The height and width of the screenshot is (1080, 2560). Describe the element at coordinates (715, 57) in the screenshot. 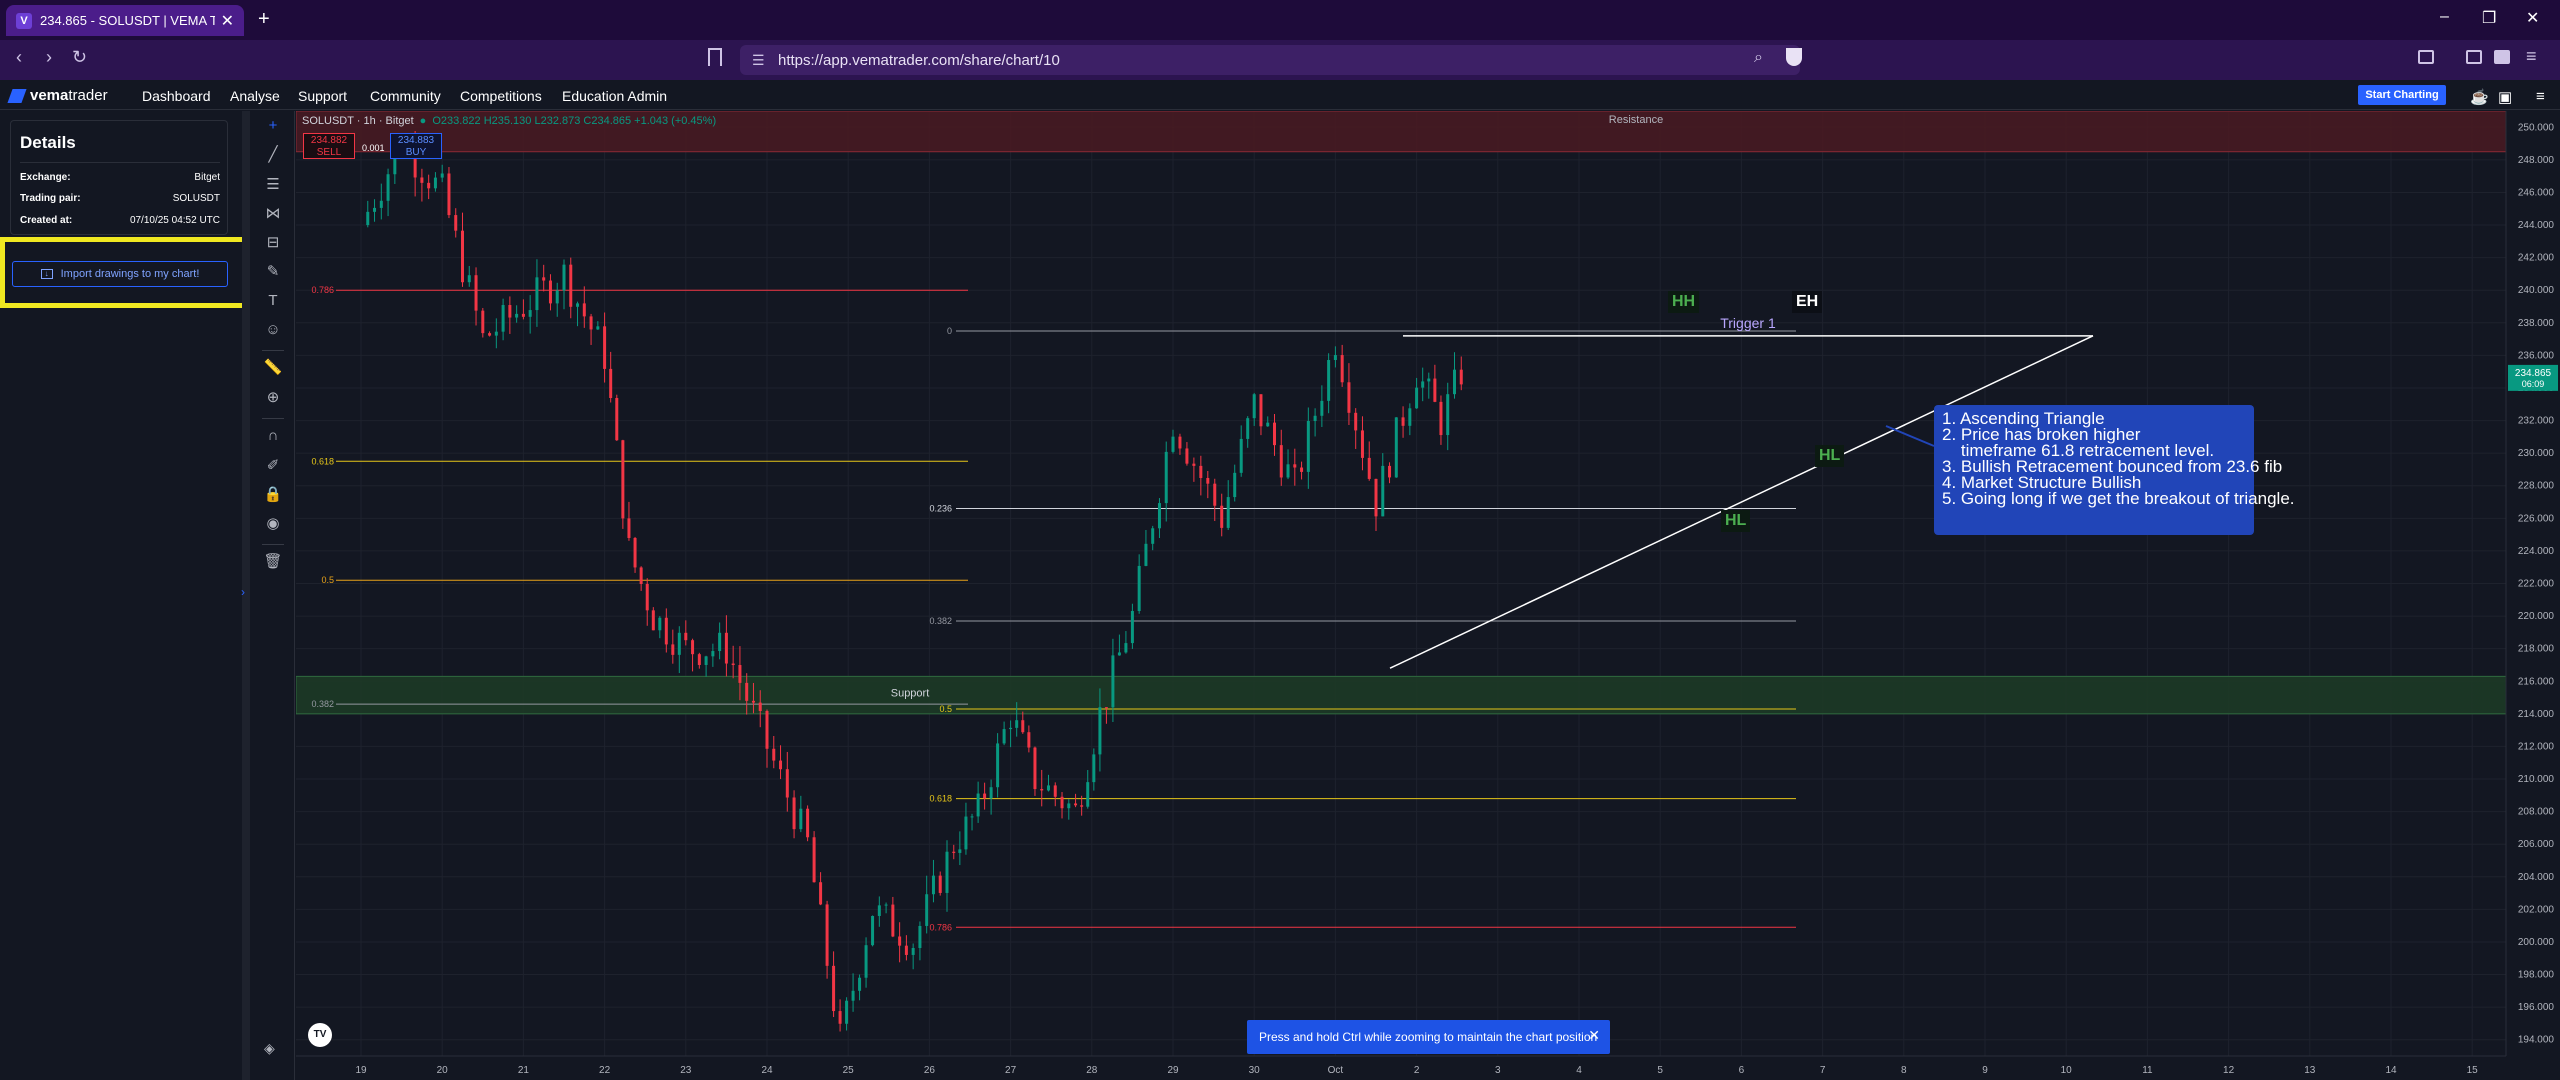

I see `bookmark-icon` at that location.